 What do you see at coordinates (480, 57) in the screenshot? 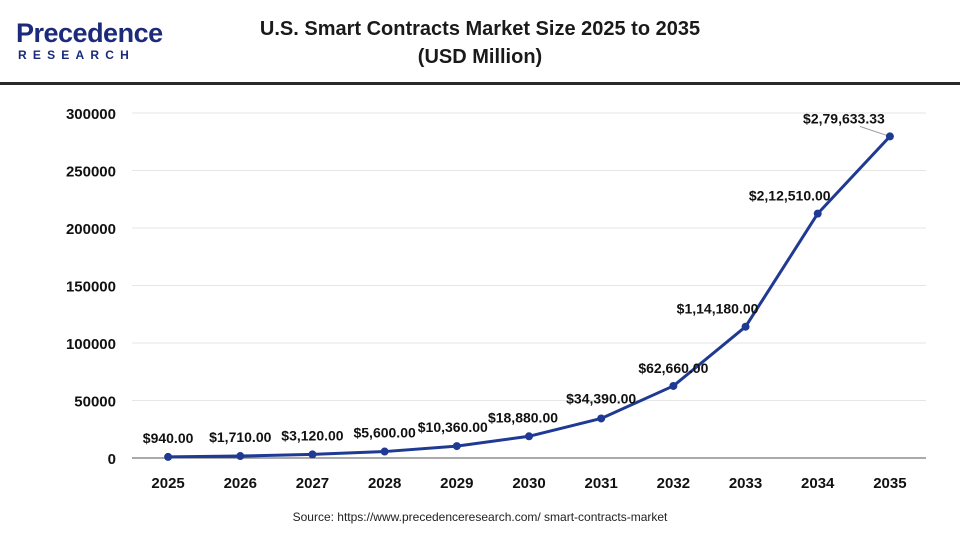
I see `chart-title-line2: (USD Million)` at bounding box center [480, 57].